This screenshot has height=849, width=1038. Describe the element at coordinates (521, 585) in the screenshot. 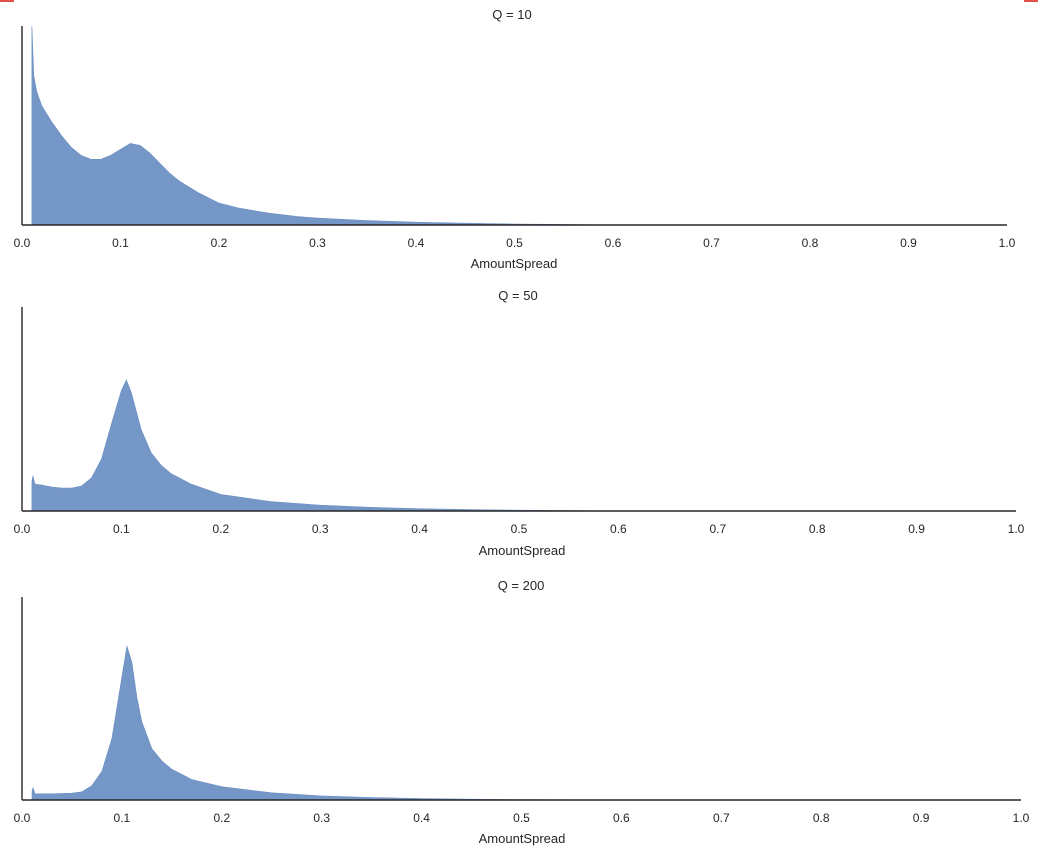

I see `panel-title: Q = 200` at that location.